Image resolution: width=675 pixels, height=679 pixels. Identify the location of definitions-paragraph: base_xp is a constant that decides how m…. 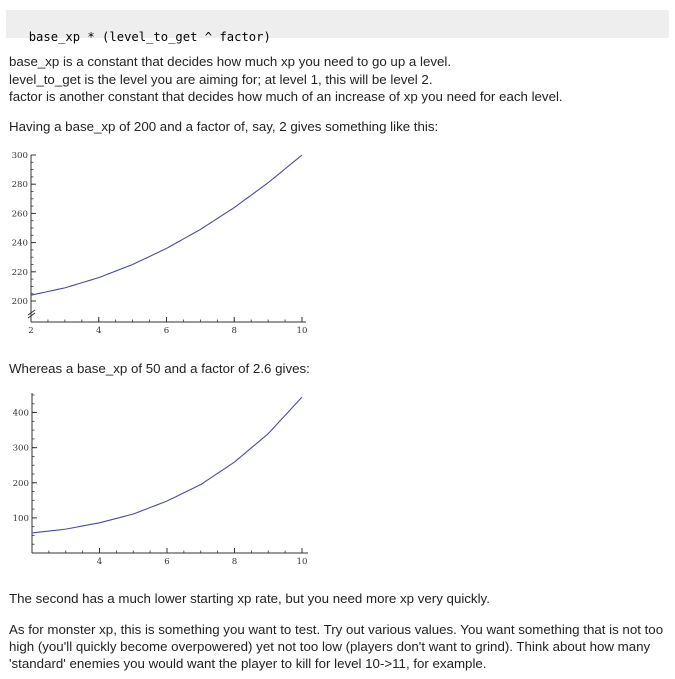
(286, 79).